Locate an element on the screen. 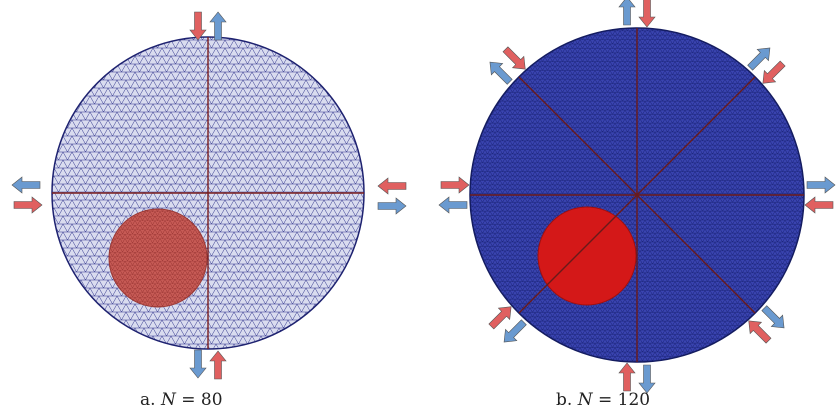  inclusion-b is located at coordinates (587, 256).